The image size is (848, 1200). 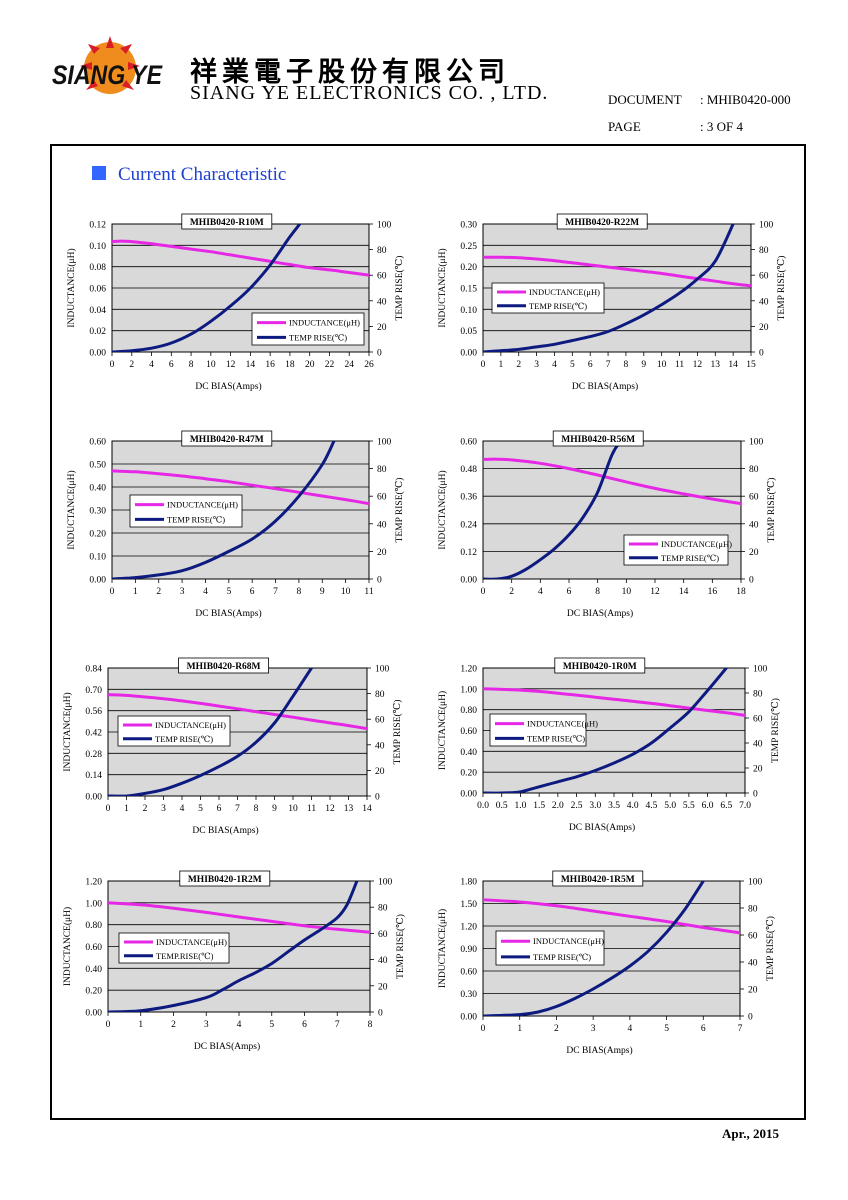 What do you see at coordinates (310, 365) in the screenshot?
I see `x-tick-label: 20` at bounding box center [310, 365].